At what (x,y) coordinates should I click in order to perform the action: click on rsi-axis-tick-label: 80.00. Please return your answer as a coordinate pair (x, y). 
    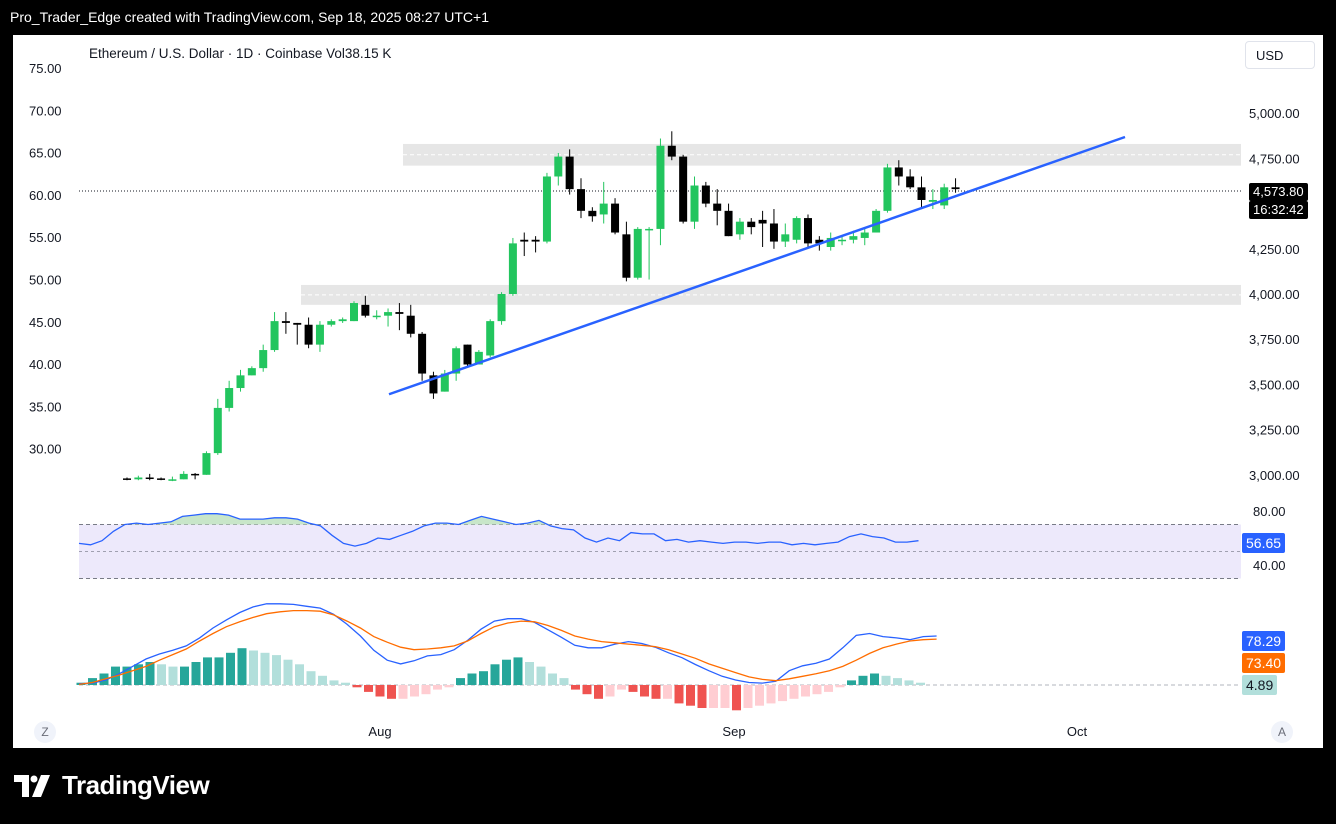
    Looking at the image, I should click on (1269, 511).